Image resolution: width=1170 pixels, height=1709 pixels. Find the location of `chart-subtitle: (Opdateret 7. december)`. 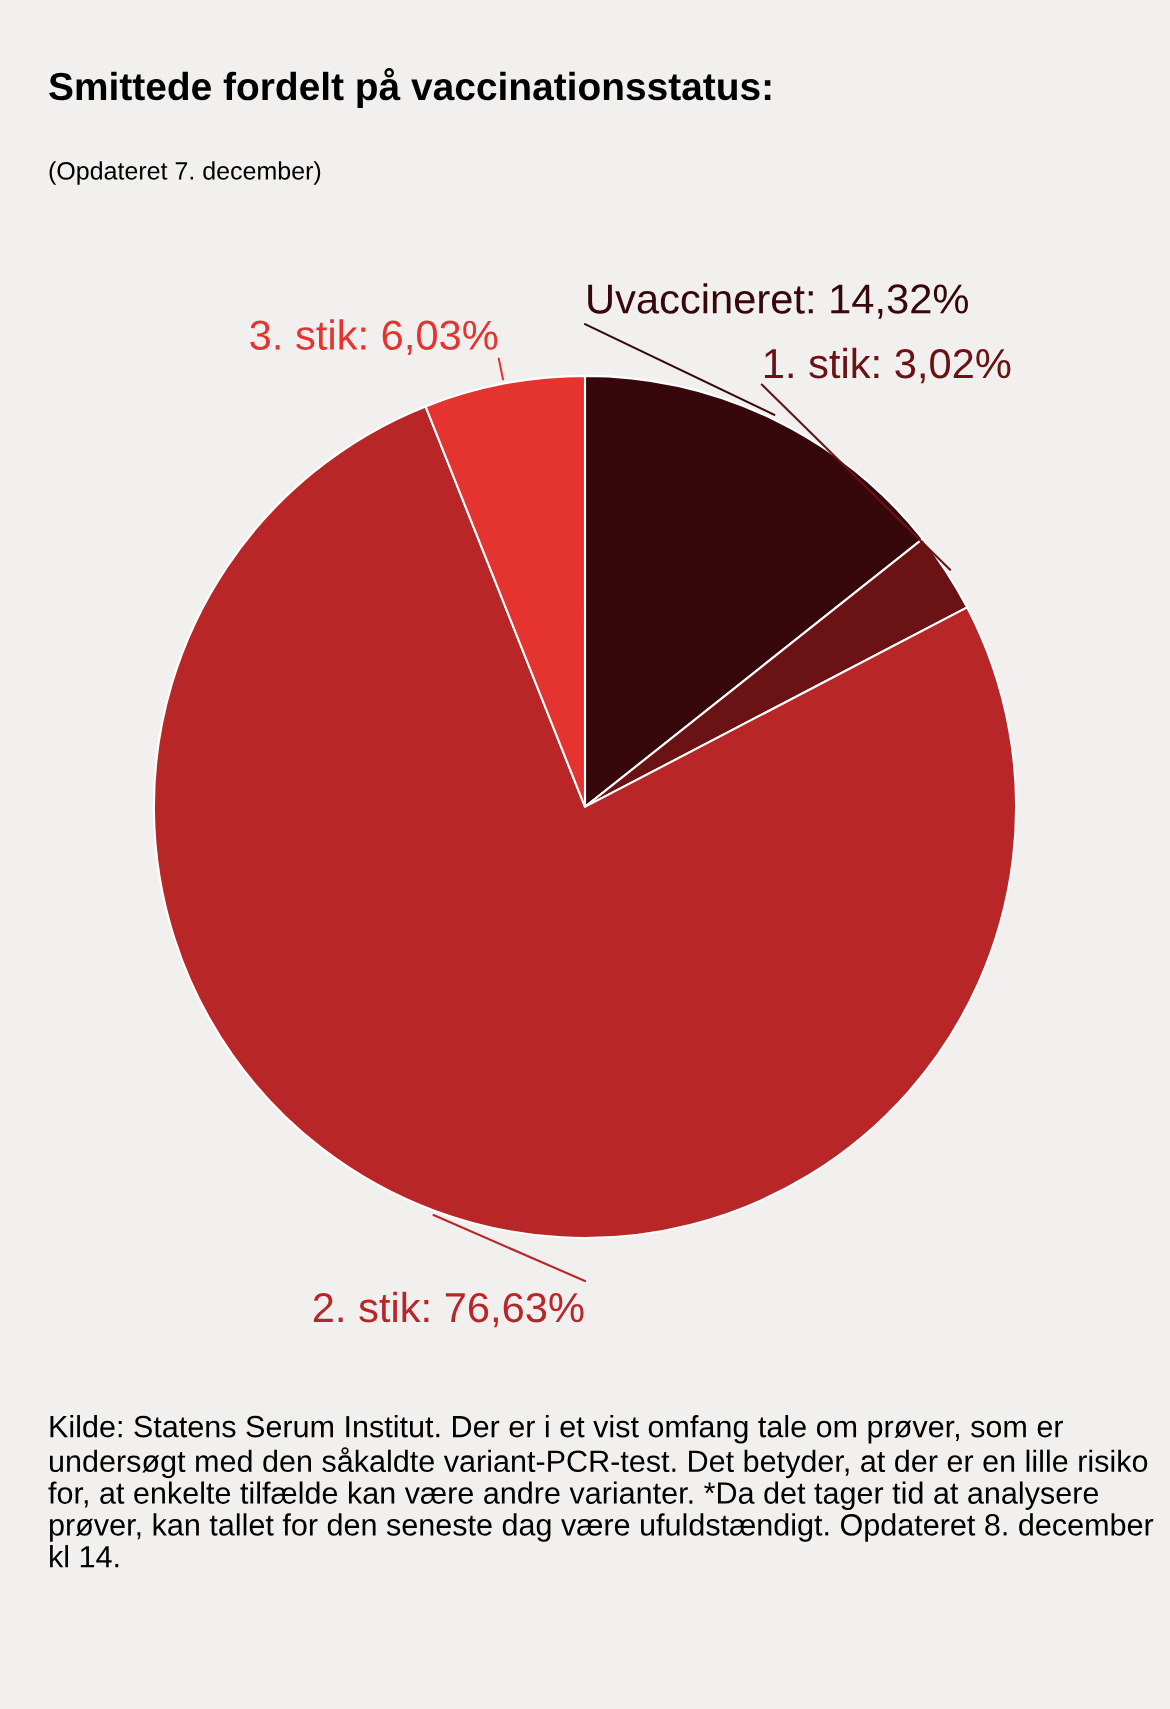

chart-subtitle: (Opdateret 7. december) is located at coordinates (185, 173).